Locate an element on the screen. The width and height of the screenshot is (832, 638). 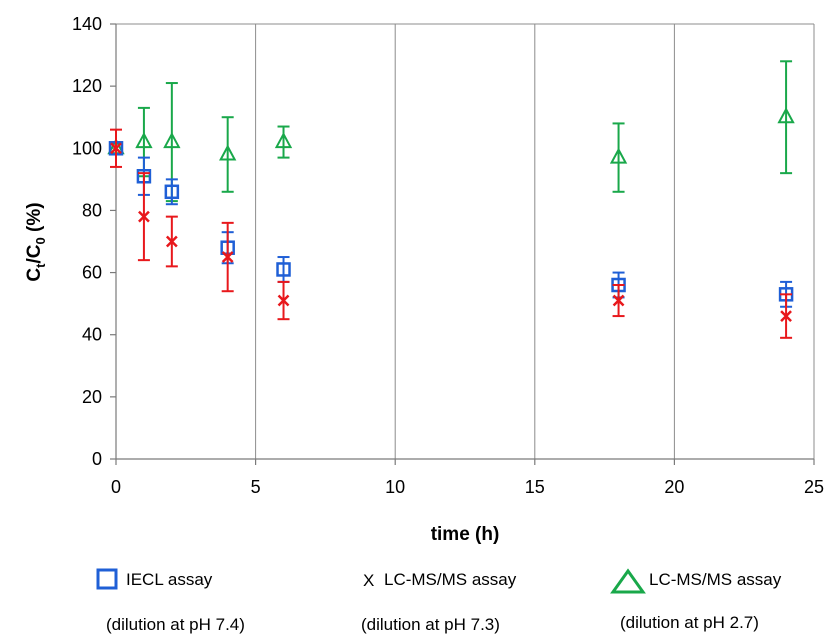
x-tick-label: 5 is located at coordinates (256, 487).